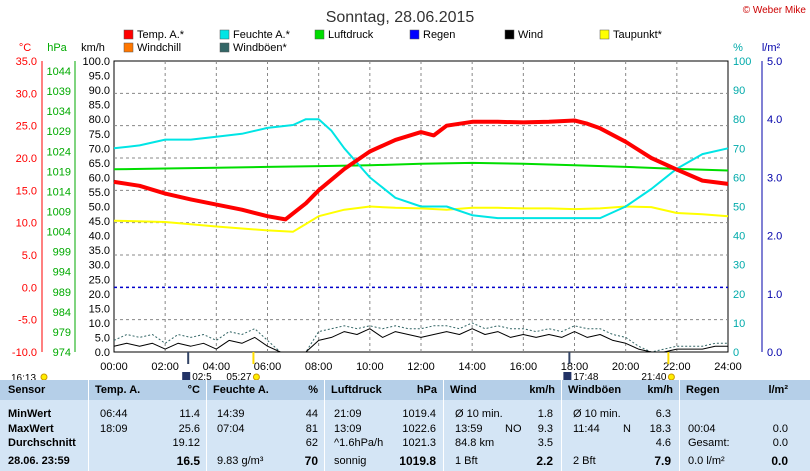 This screenshot has height=471, width=810. What do you see at coordinates (663, 414) in the screenshot?
I see `cell-gust-value: 6.3` at bounding box center [663, 414].